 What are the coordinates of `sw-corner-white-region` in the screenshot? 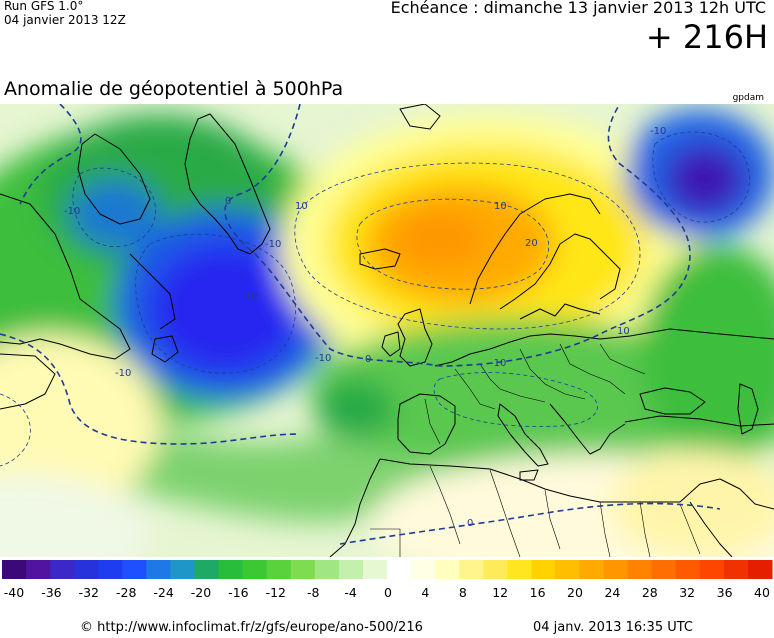 It's located at (75, 515).